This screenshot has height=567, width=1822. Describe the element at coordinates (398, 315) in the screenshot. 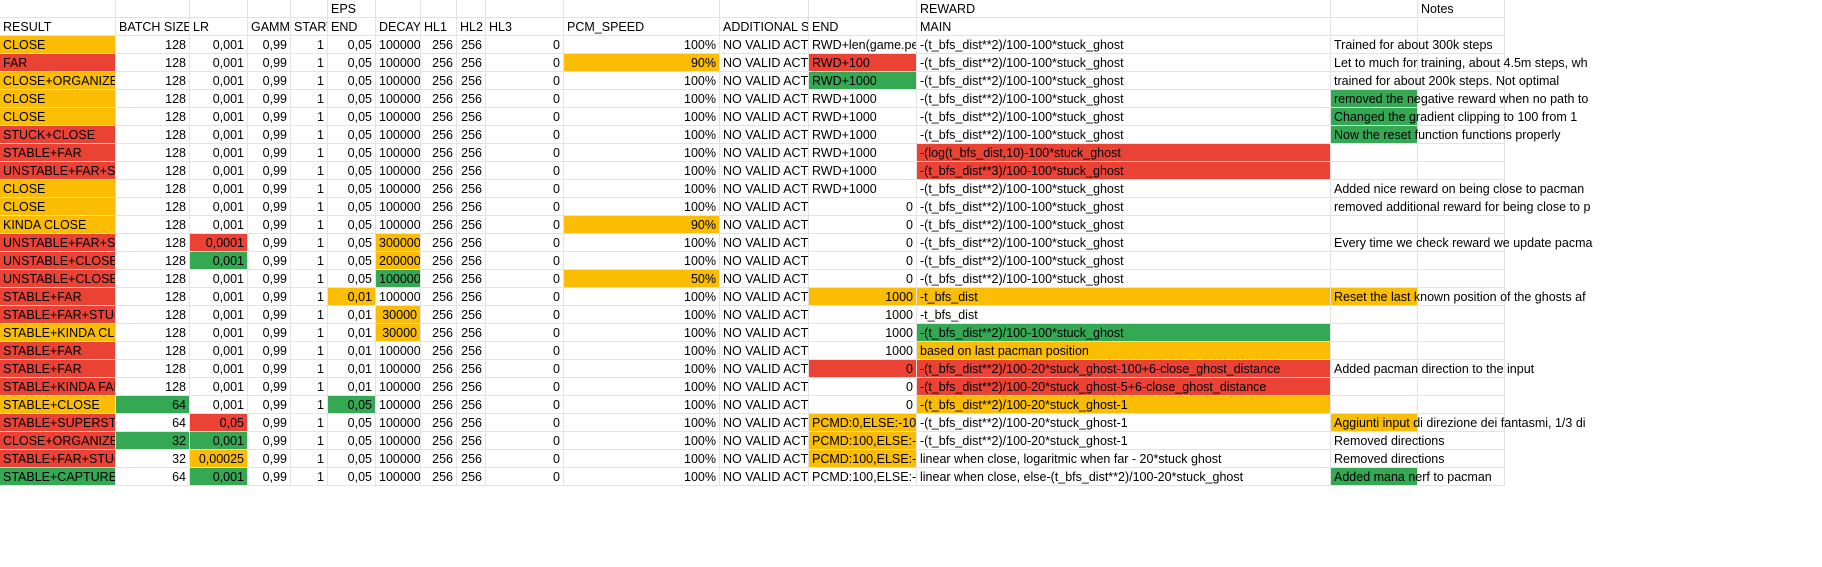

I see `cell-decay: 30000` at that location.